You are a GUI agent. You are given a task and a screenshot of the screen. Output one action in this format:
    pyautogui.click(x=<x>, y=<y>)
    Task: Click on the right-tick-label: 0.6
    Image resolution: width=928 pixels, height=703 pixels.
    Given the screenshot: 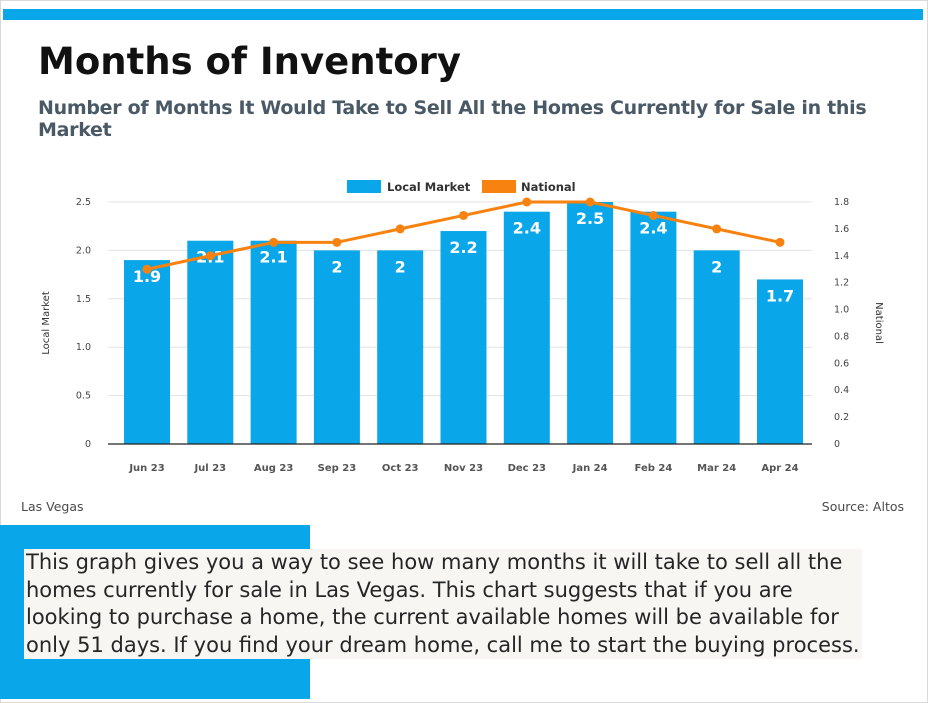 What is the action you would take?
    pyautogui.click(x=841, y=363)
    